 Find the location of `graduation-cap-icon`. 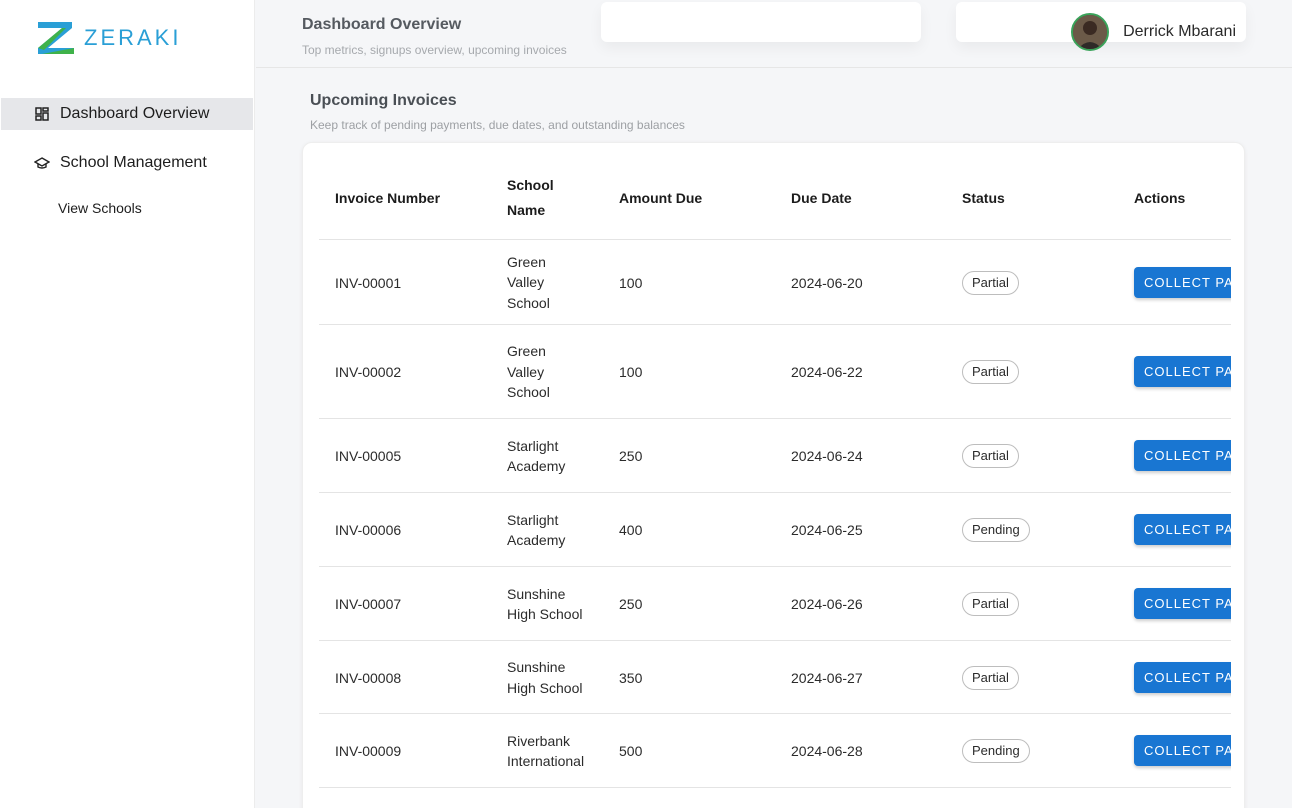

graduation-cap-icon is located at coordinates (42, 163).